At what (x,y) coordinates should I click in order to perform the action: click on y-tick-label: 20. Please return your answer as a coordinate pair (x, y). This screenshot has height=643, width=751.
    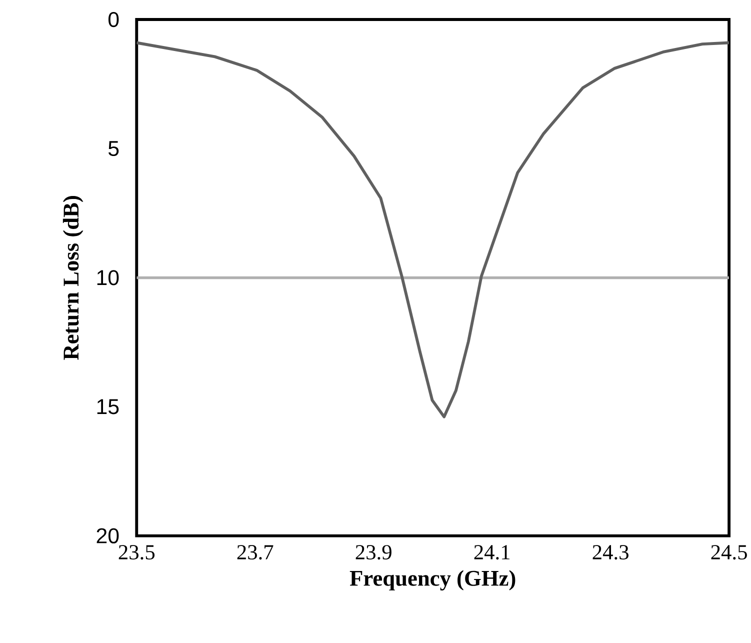
    Looking at the image, I should click on (107, 536).